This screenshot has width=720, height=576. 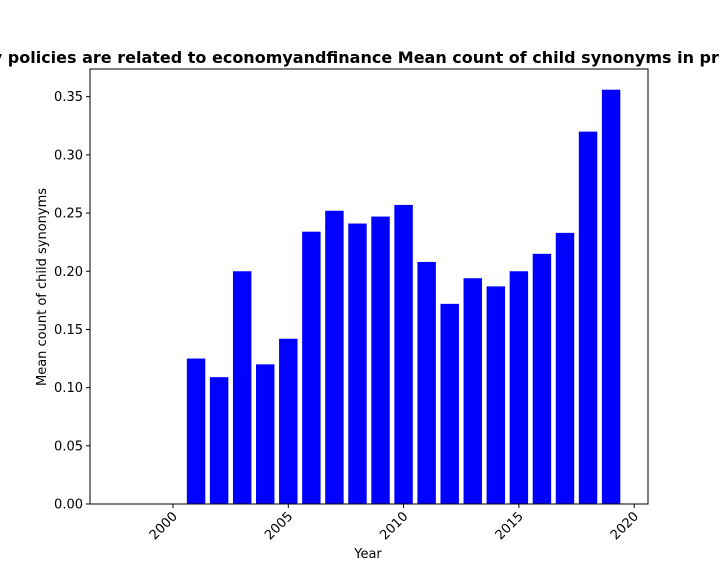 I want to click on bar-2006, so click(x=311, y=367).